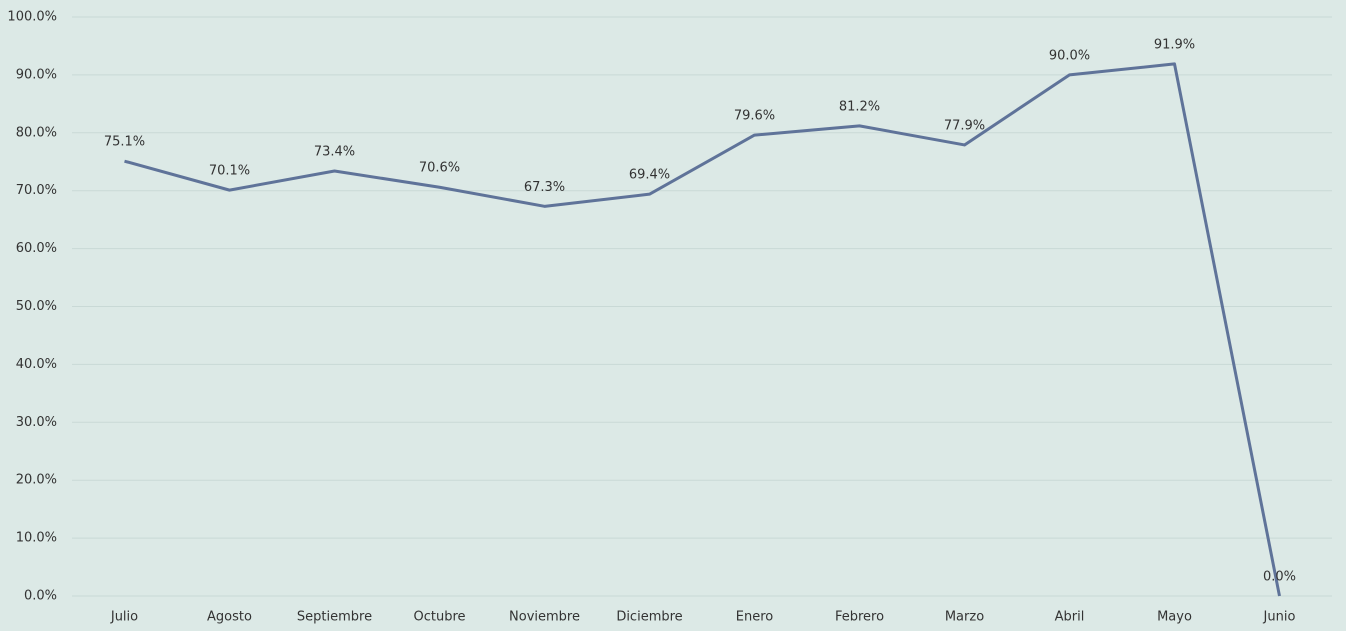  Describe the element at coordinates (755, 617) in the screenshot. I see `x-tick-label: Enero` at that location.